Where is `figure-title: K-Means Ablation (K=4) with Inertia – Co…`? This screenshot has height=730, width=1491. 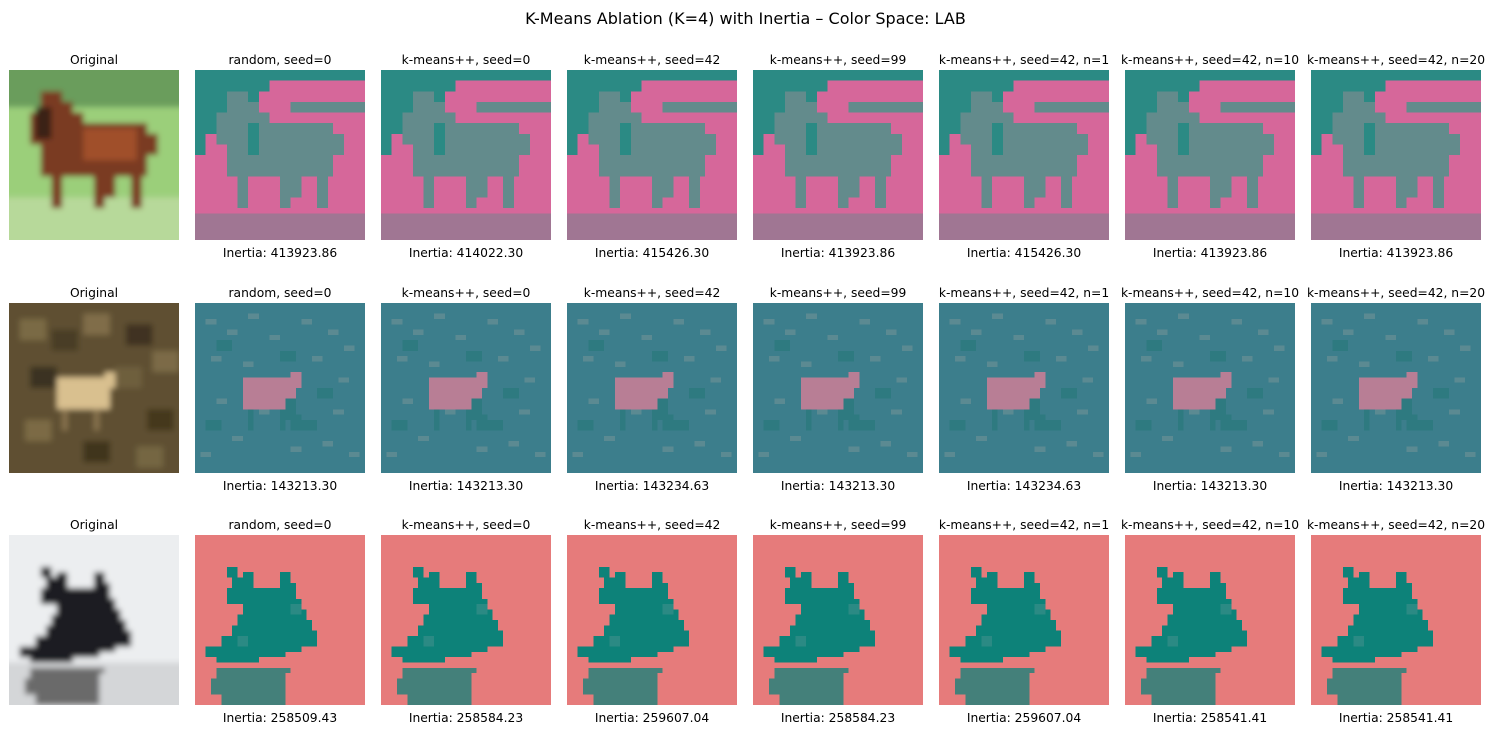
figure-title: K-Means Ablation (K=4) with Inertia – Co… is located at coordinates (745, 18).